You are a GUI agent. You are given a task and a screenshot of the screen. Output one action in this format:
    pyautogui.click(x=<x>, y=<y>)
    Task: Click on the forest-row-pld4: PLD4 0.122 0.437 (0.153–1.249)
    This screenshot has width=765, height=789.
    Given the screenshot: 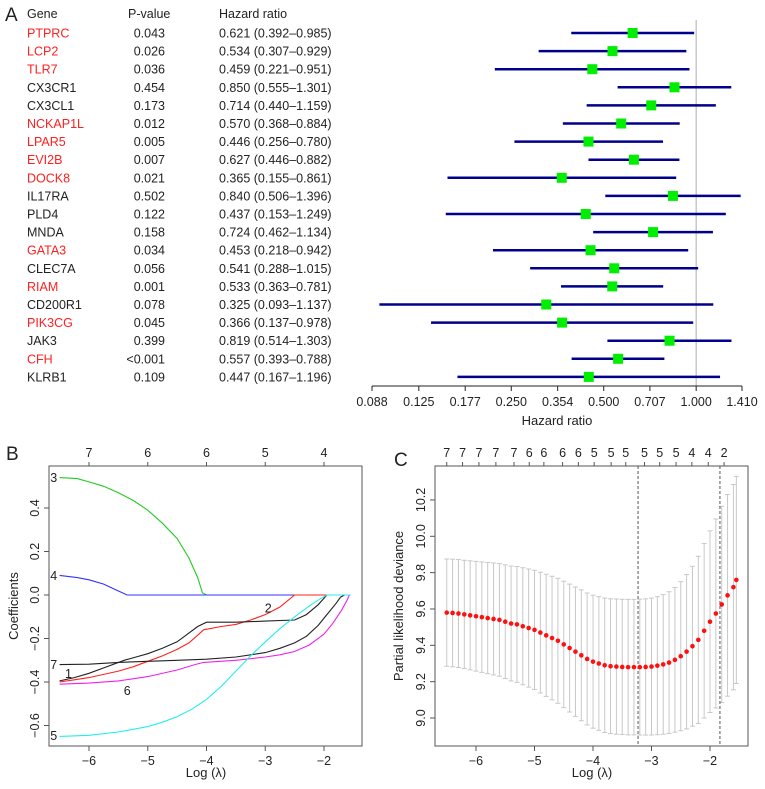 What is the action you would take?
    pyautogui.click(x=376, y=215)
    